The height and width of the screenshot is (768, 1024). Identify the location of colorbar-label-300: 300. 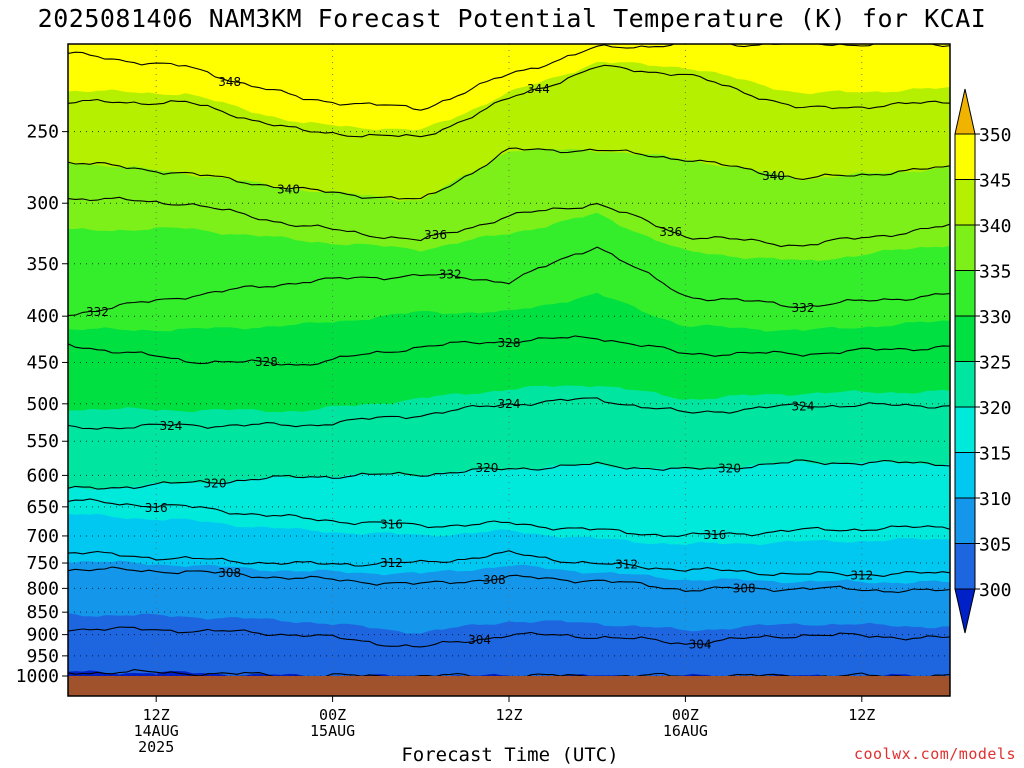
(995, 590).